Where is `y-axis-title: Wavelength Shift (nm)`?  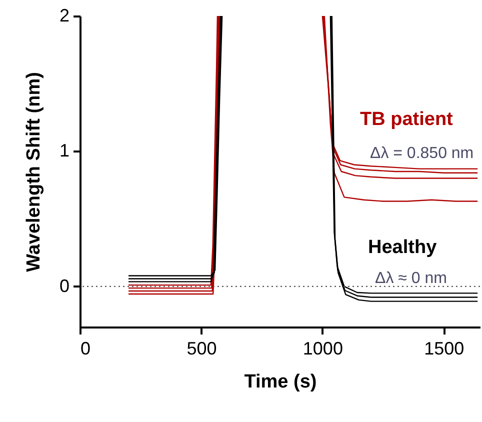
y-axis-title: Wavelength Shift (nm) is located at coordinates (33, 172).